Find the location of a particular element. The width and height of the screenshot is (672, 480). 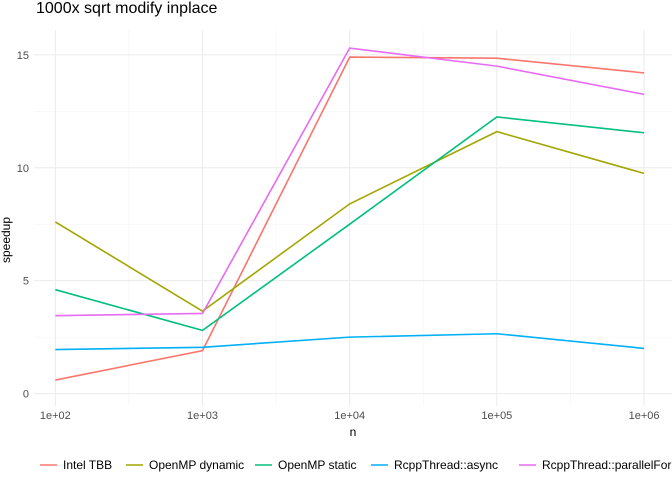

x-axis-title: n is located at coordinates (353, 432).